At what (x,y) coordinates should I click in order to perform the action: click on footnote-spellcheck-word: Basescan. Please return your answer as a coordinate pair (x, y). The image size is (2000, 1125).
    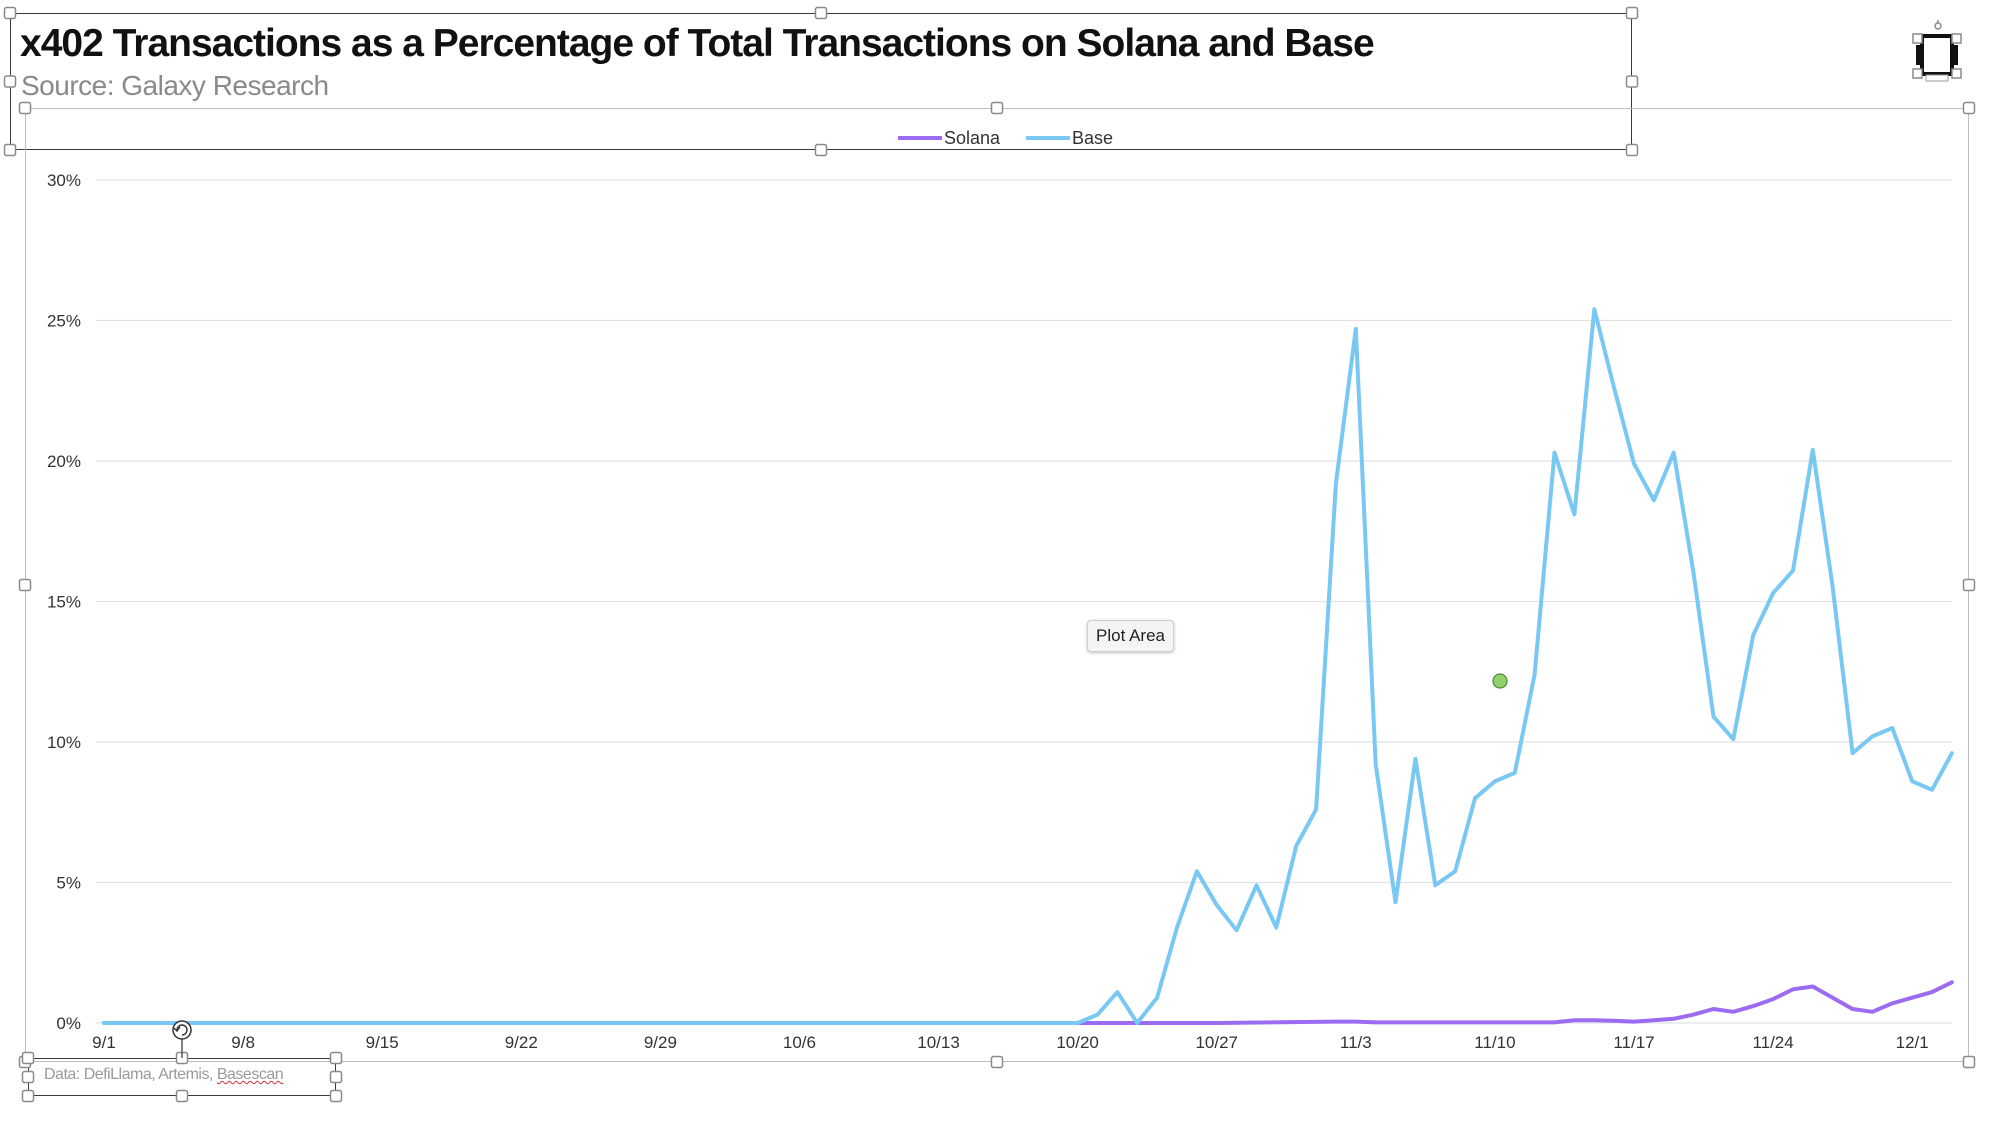
    Looking at the image, I should click on (250, 1074).